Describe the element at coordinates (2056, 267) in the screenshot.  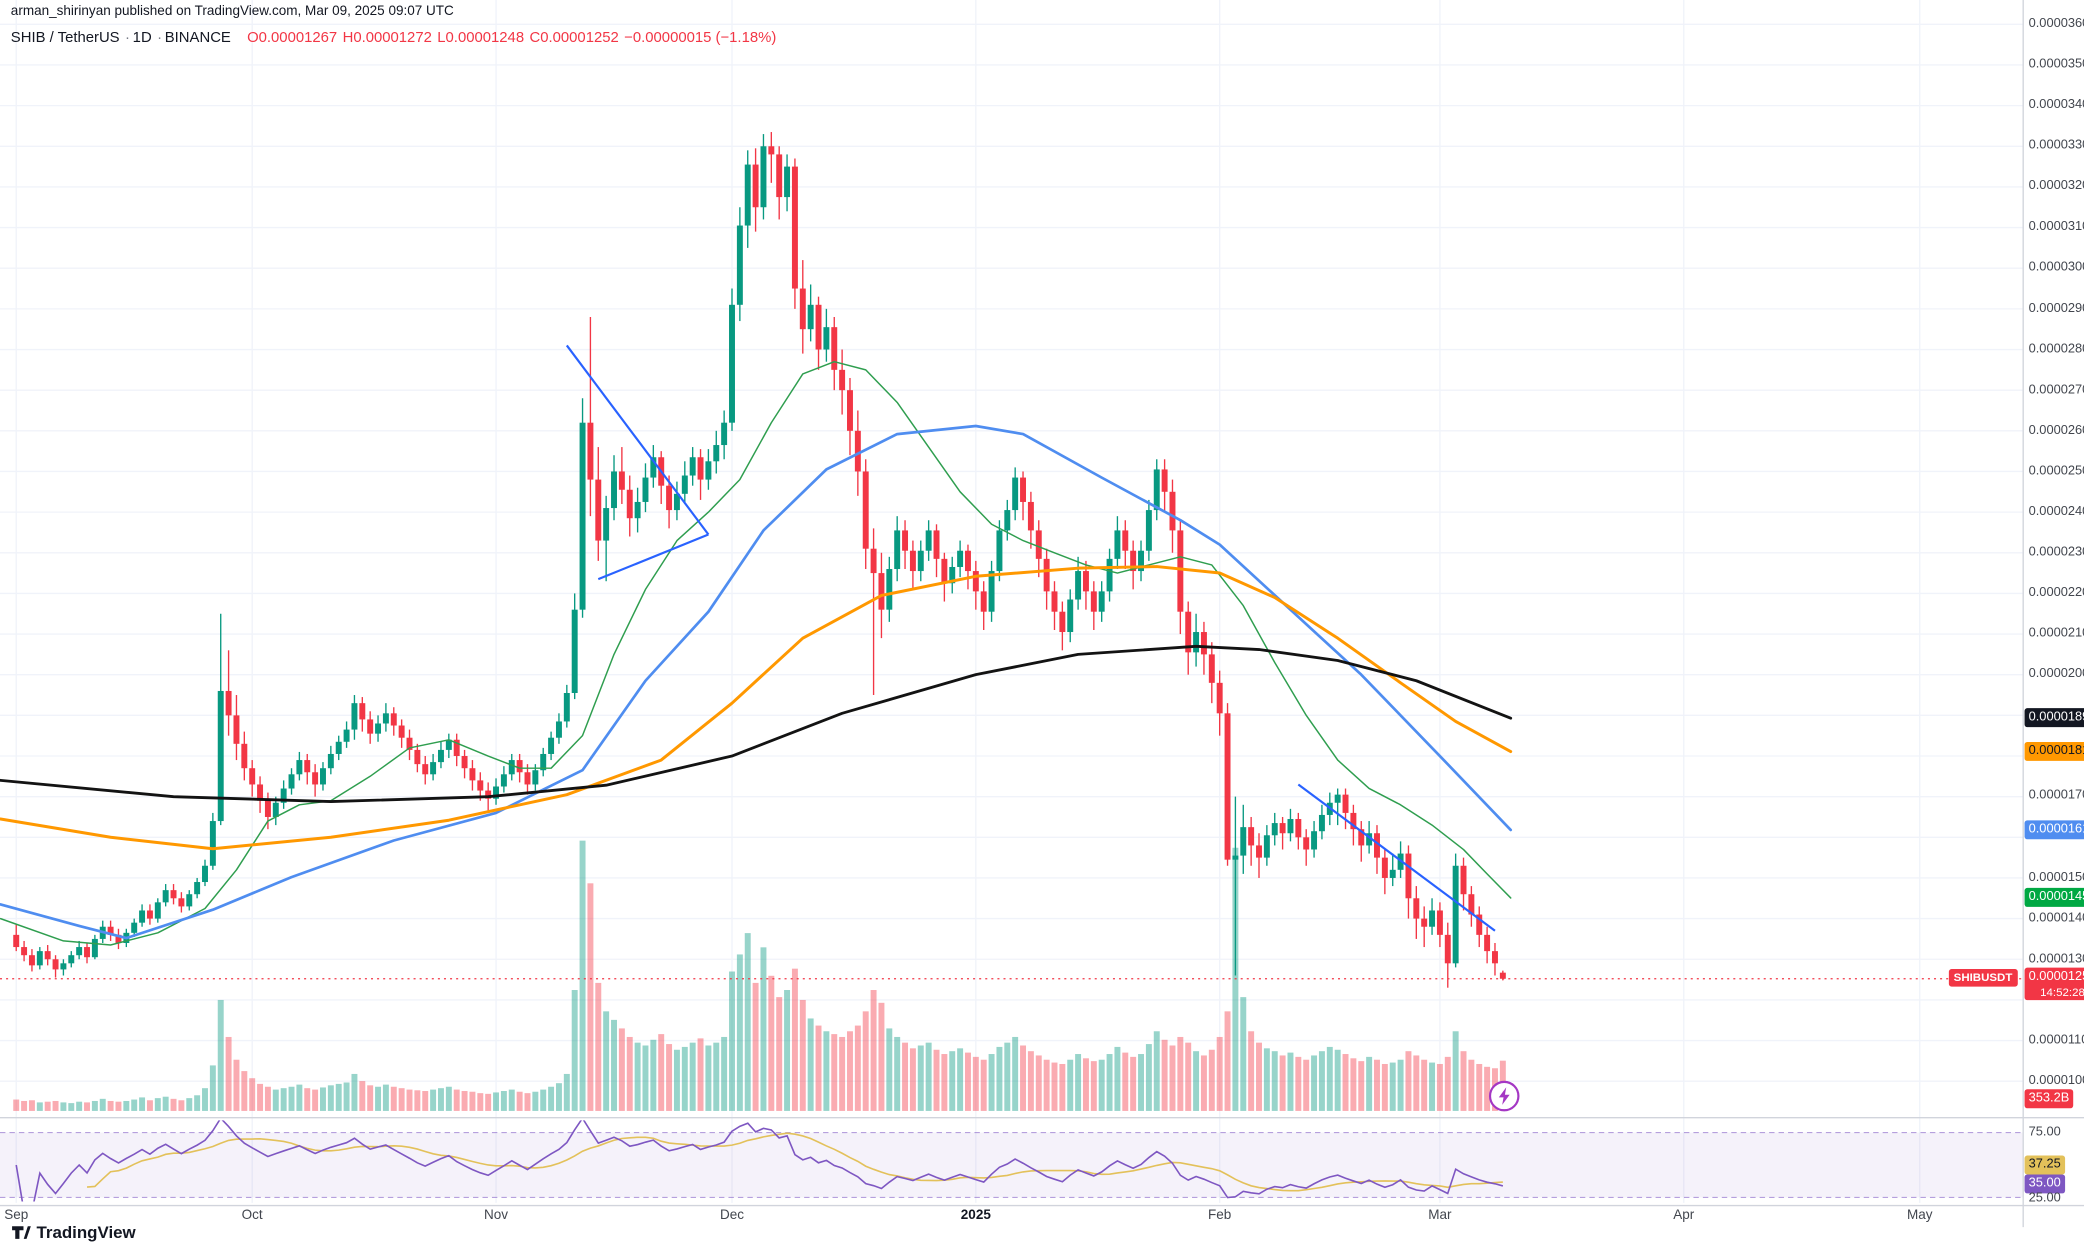
I see `price-axis-label: 0.00003000` at that location.